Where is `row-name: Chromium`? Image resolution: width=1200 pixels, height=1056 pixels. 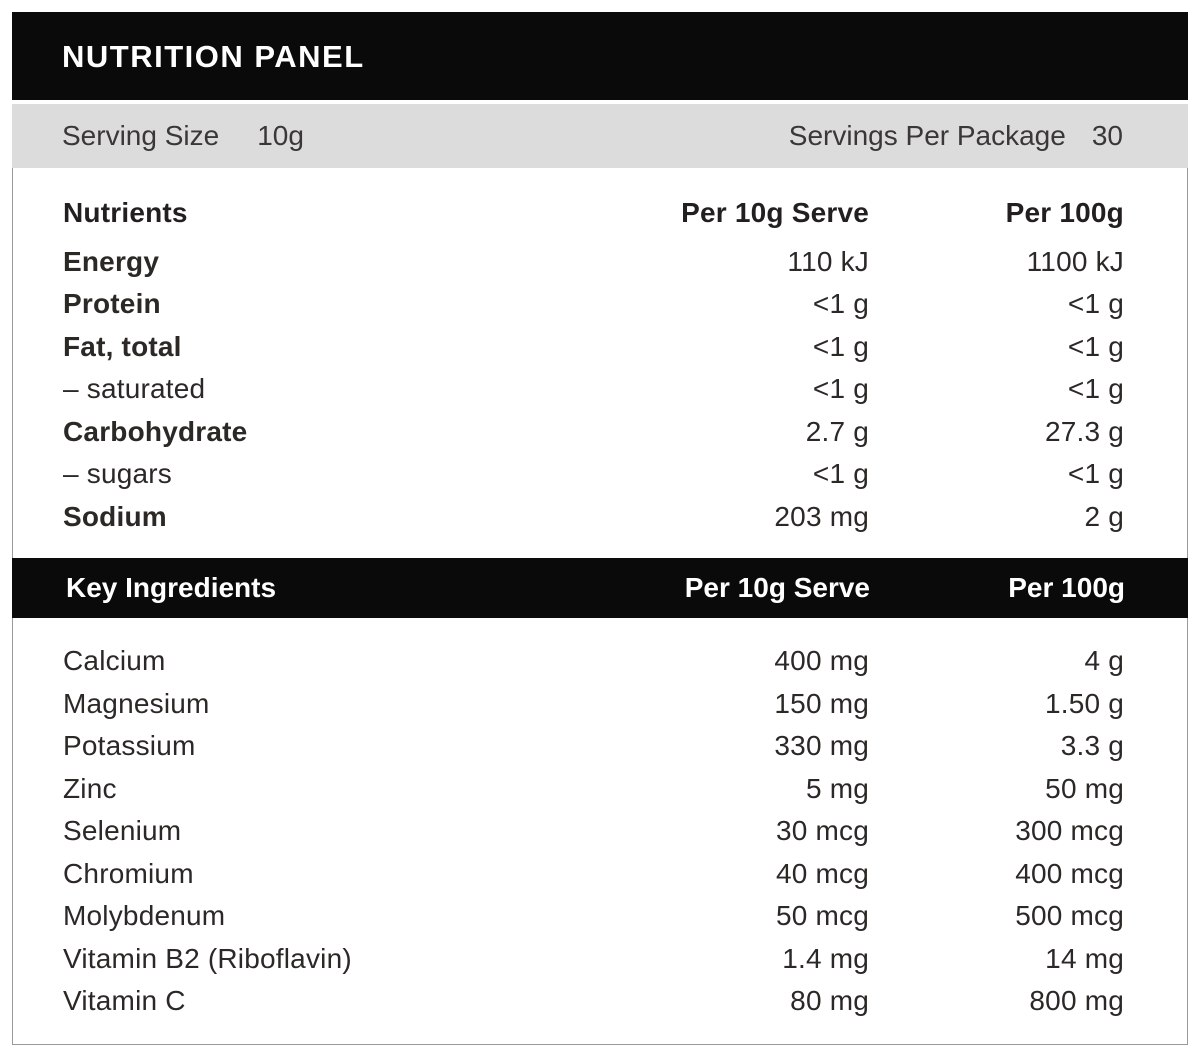 row-name: Chromium is located at coordinates (128, 873).